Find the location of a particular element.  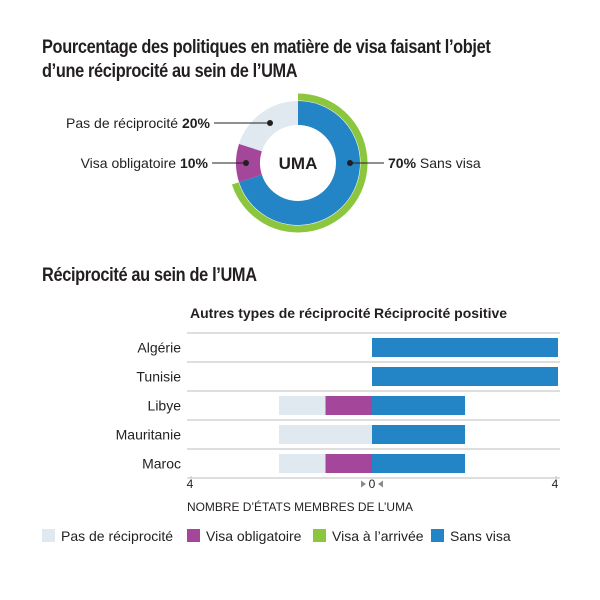

legend-label: Visa obligatoire is located at coordinates (254, 536).